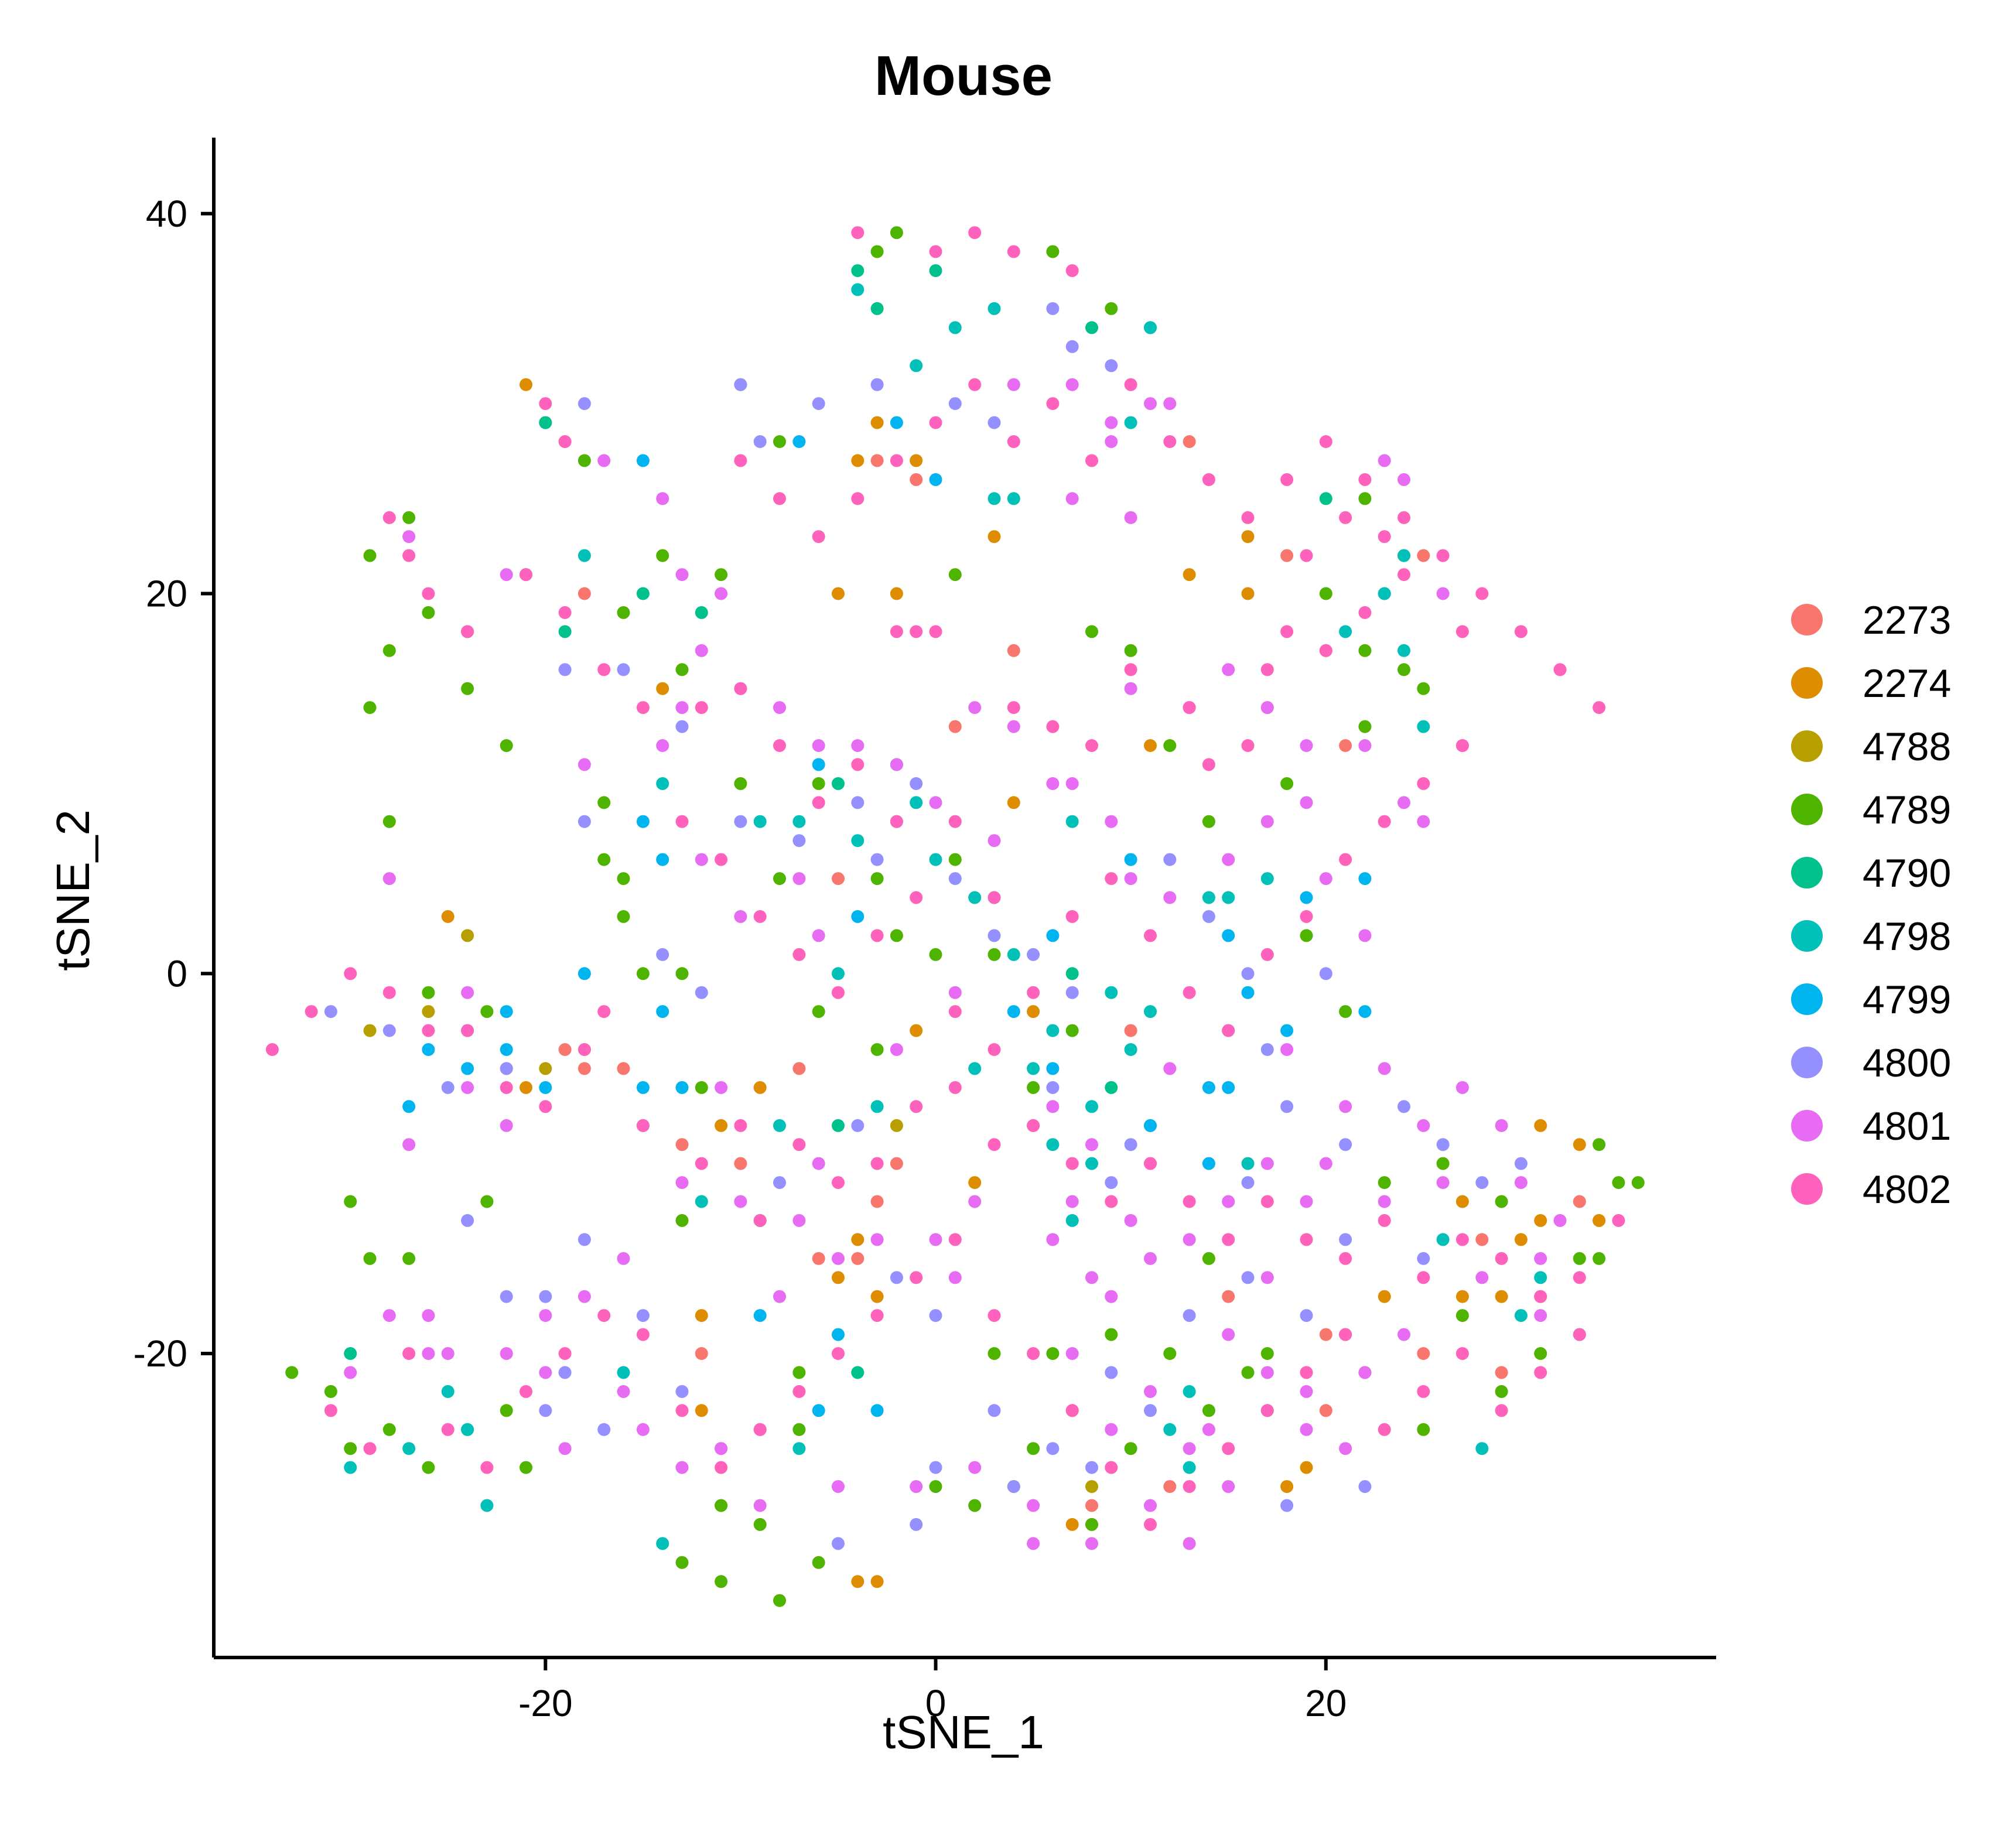 The width and height of the screenshot is (2016, 1842). I want to click on y-tick-label: -20, so click(161, 1353).